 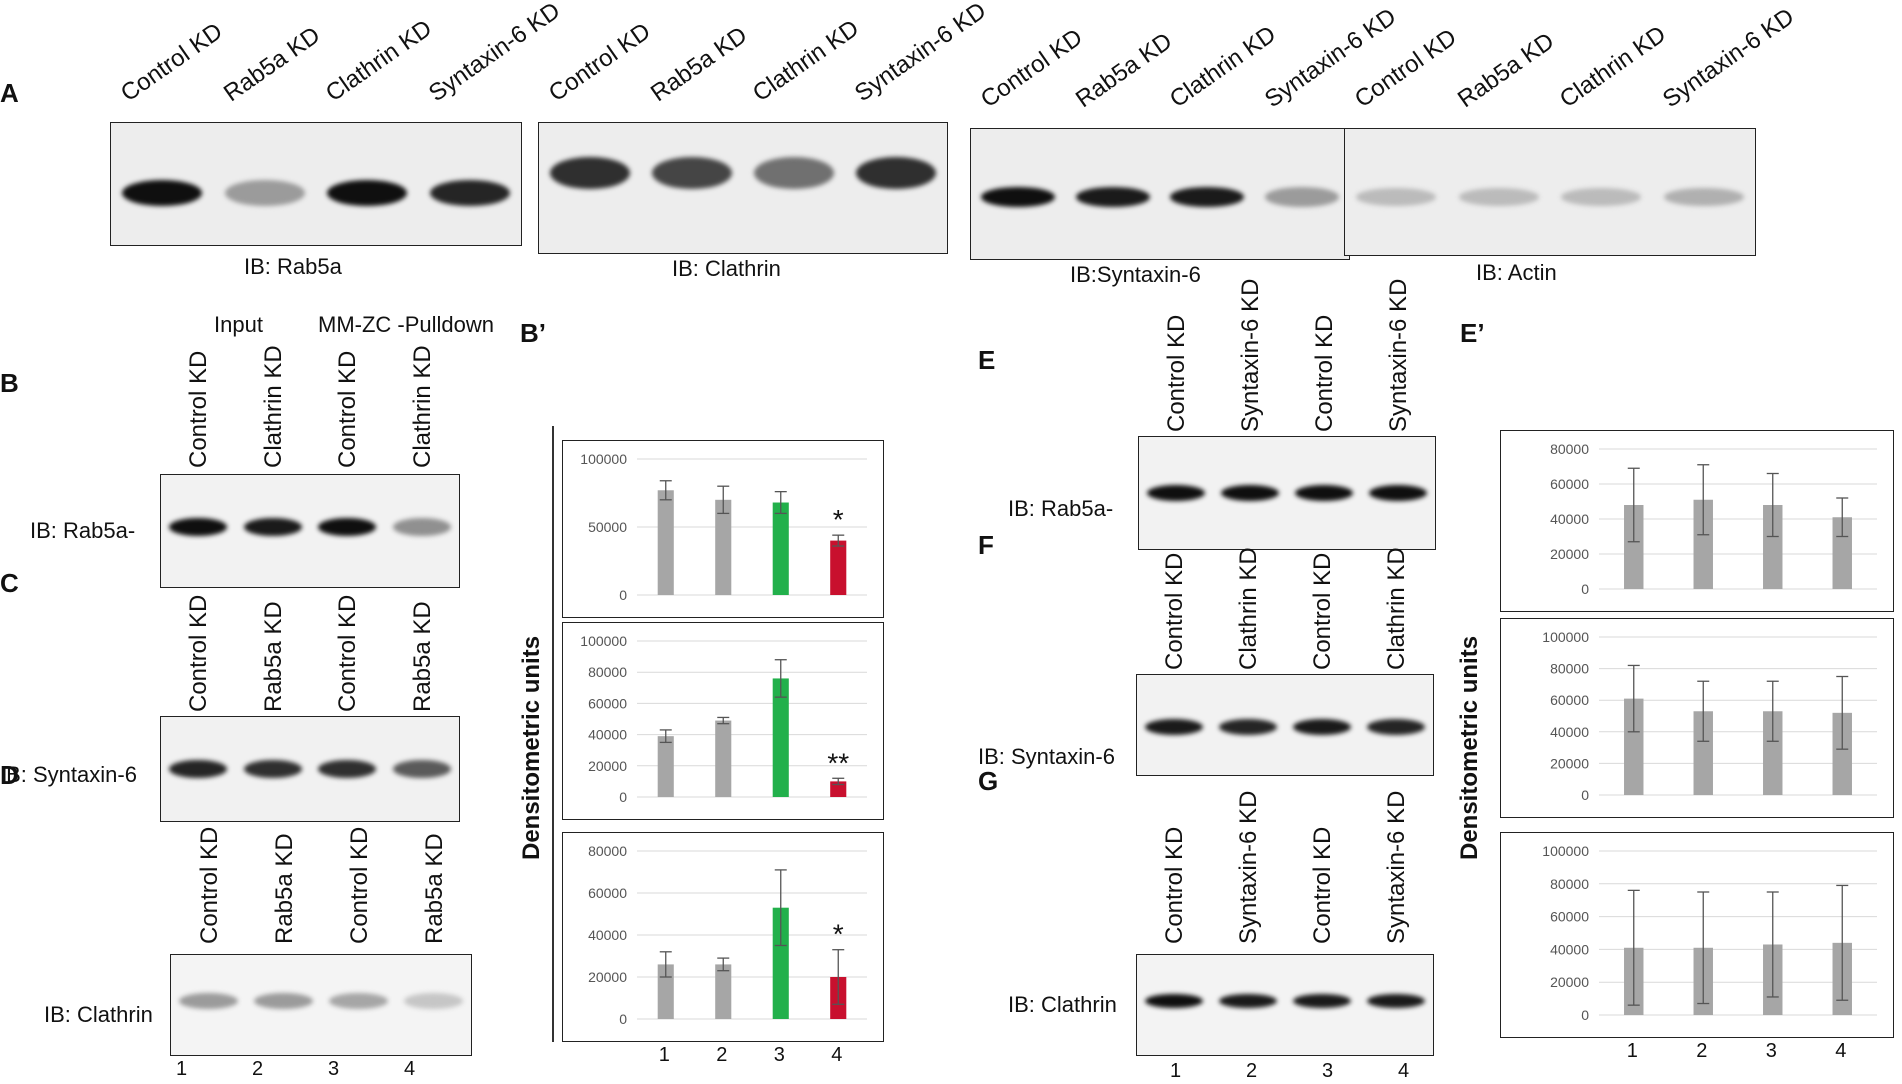 I want to click on significance-marker: *, so click(x=838, y=519).